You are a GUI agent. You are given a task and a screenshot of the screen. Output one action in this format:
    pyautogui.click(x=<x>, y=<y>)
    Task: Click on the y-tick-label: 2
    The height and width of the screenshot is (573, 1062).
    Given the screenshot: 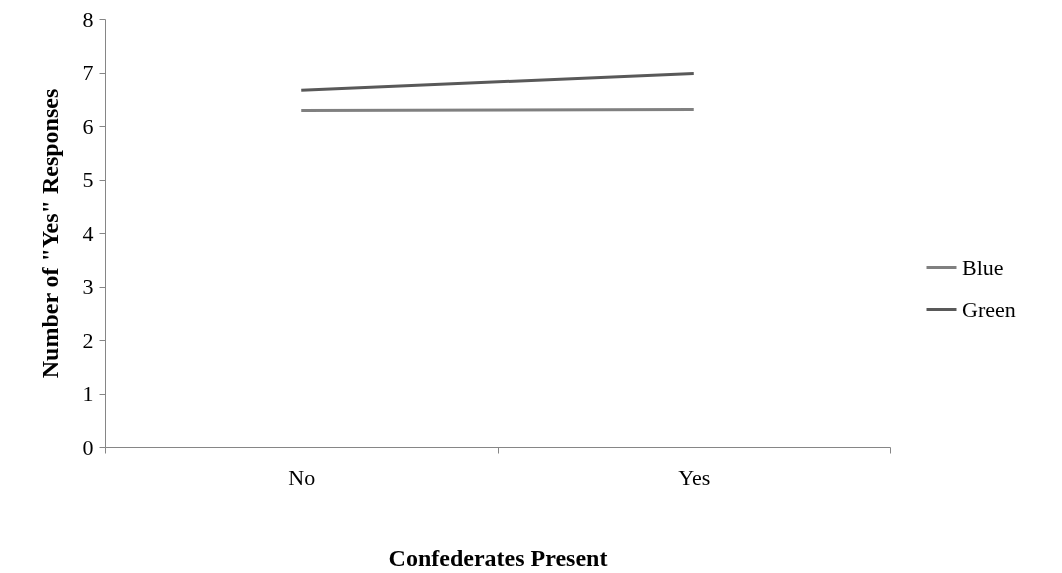 What is the action you would take?
    pyautogui.click(x=88, y=340)
    